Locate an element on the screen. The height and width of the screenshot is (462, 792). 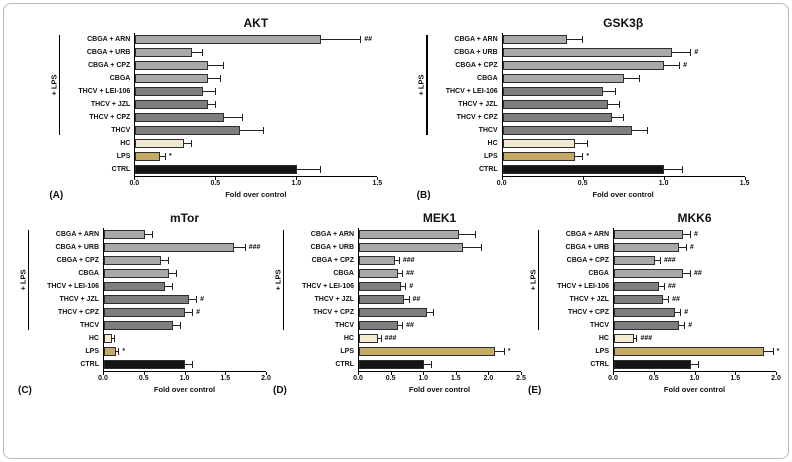
bar-gsk3--5 is located at coordinates (552, 91).